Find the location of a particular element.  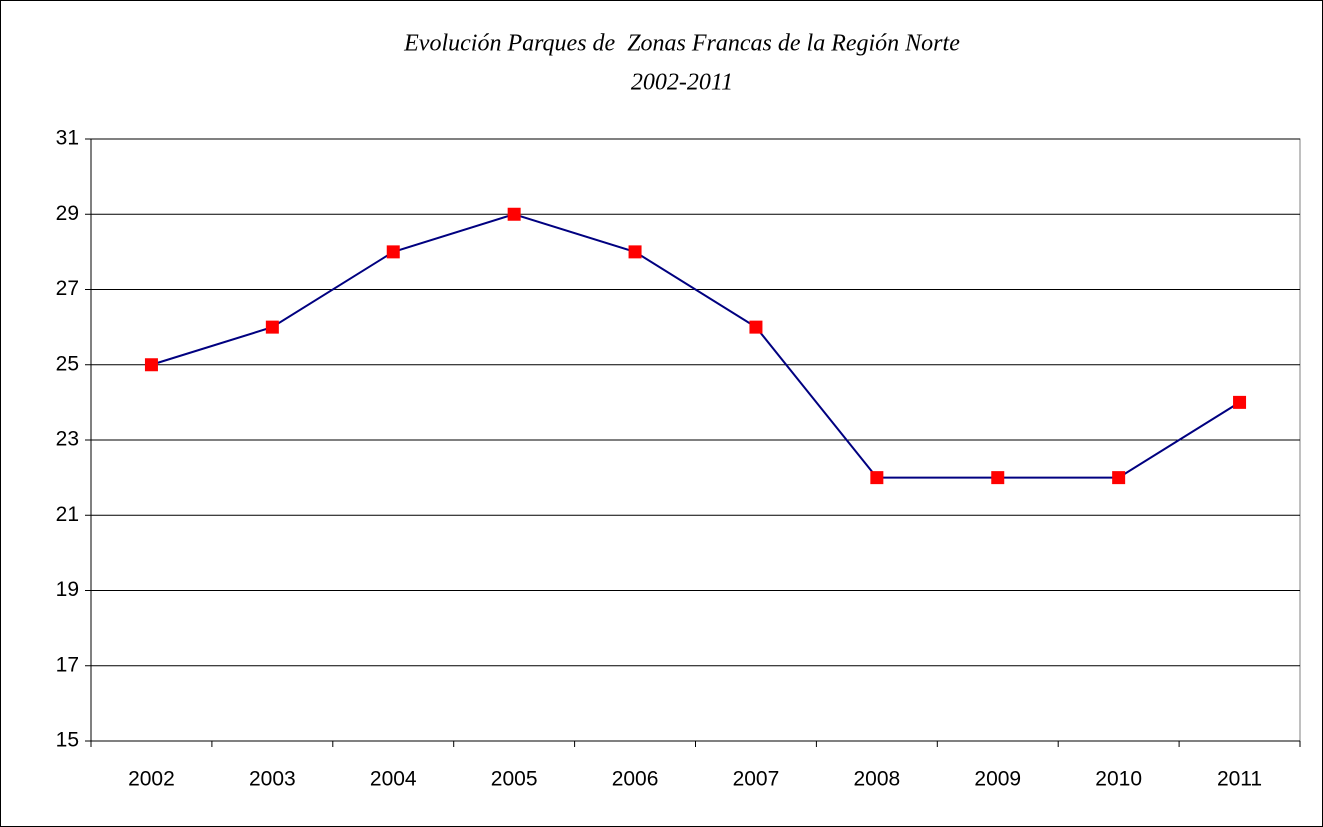

x-tick-label: 2007 is located at coordinates (756, 779).